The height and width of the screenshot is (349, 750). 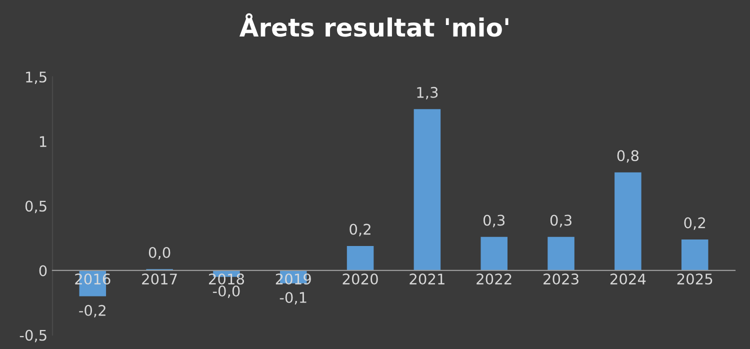 I want to click on data-label: 0,0, so click(x=159, y=253).